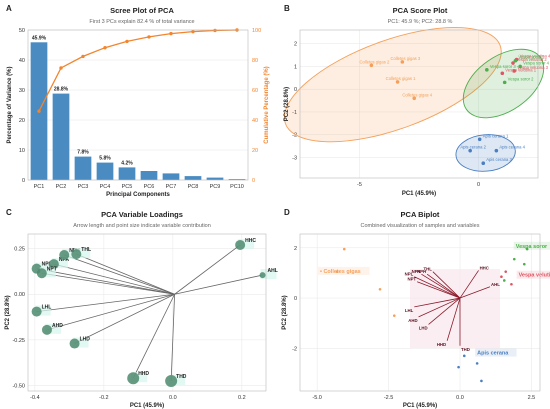 This screenshot has width=550, height=409. Describe the element at coordinates (105, 159) in the screenshot. I see `bar-value-label: 5.8%` at that location.